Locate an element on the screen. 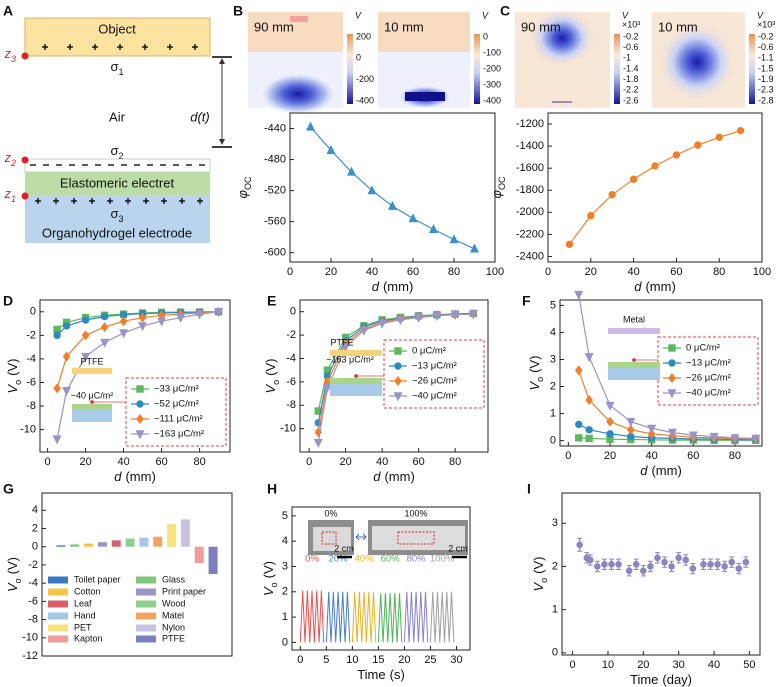 The height and width of the screenshot is (687, 780). colorbar-tick-label: 0 is located at coordinates (485, 36).